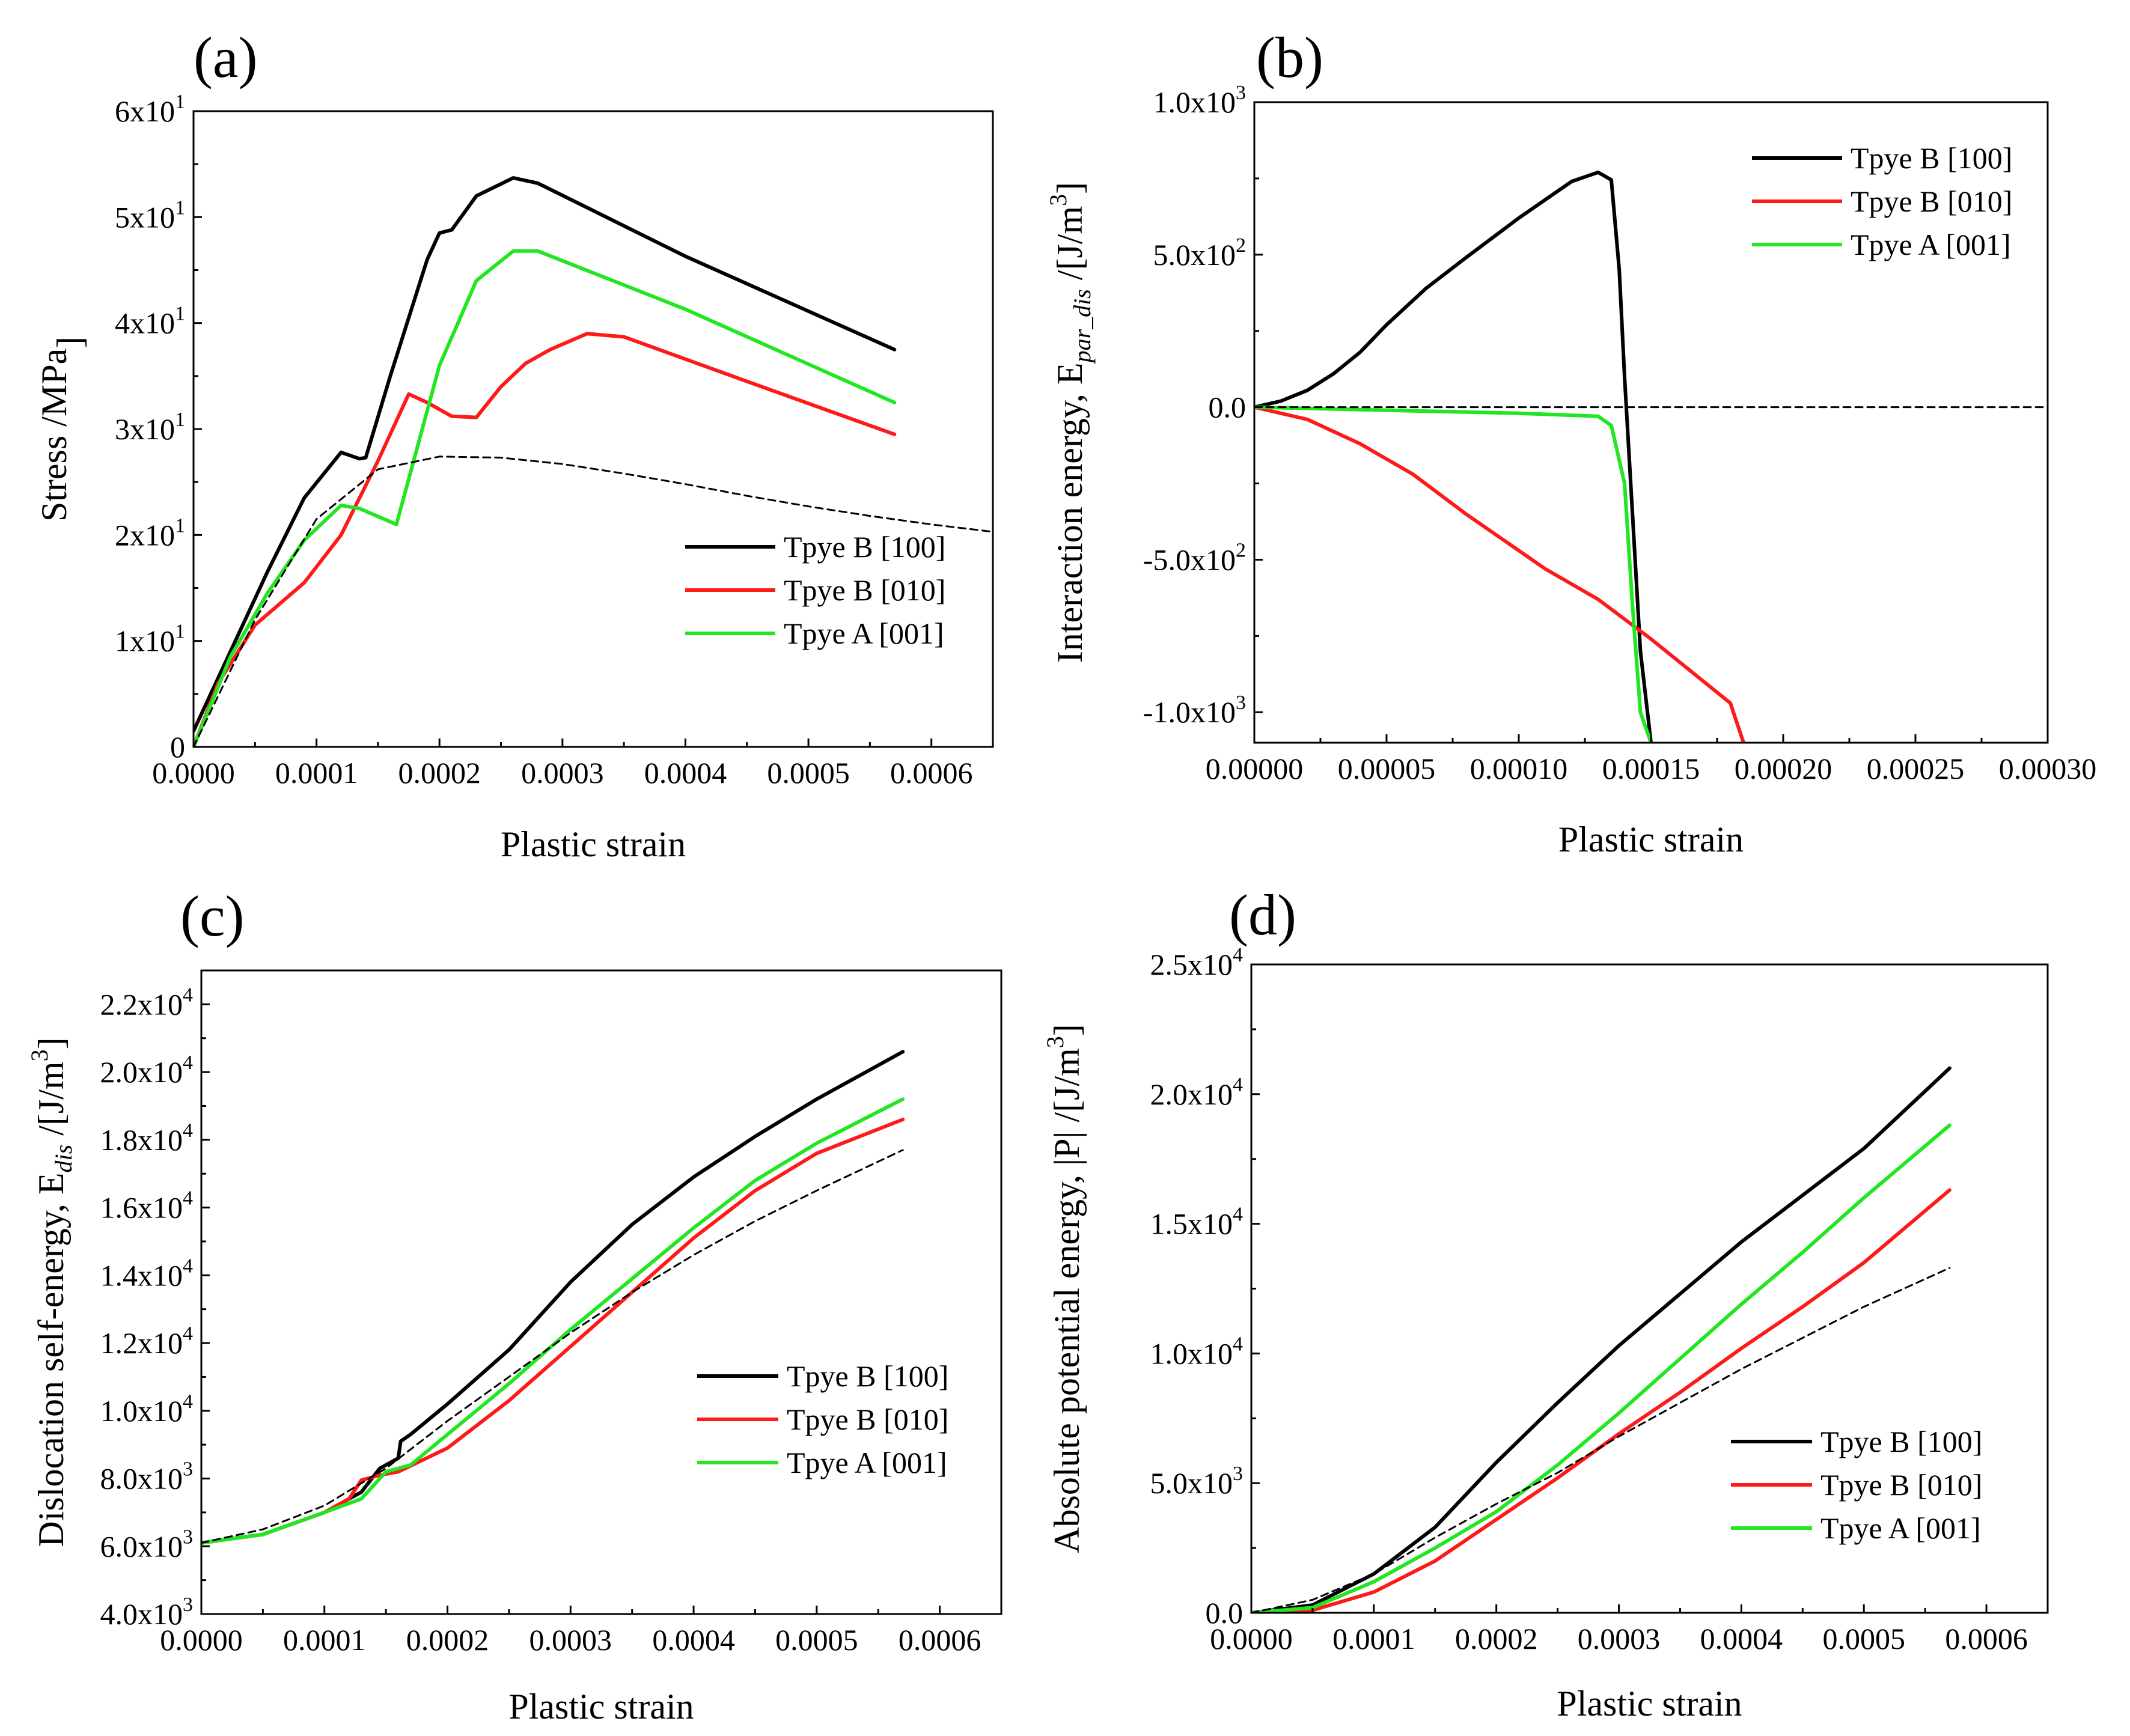 This screenshot has width=2130, height=1736. What do you see at coordinates (1194, 255) in the screenshot?
I see `y-tick-label-base: 5.0x10` at bounding box center [1194, 255].